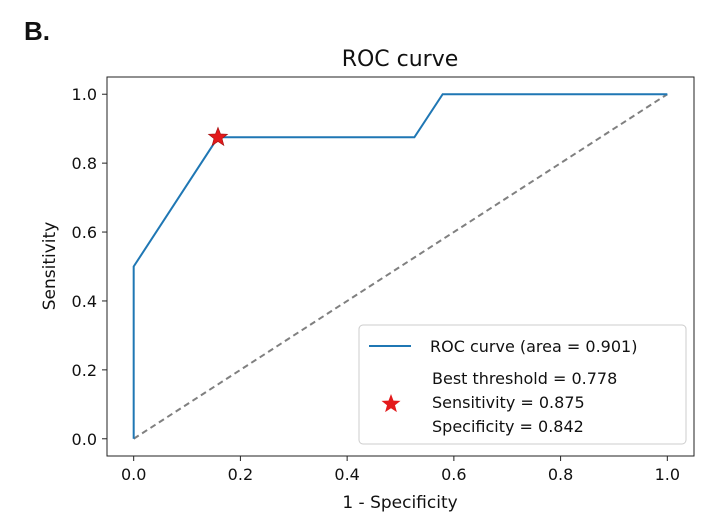  Describe the element at coordinates (508, 402) in the screenshot. I see `legend-sensitivity: Sensitivity = 0.875` at that location.